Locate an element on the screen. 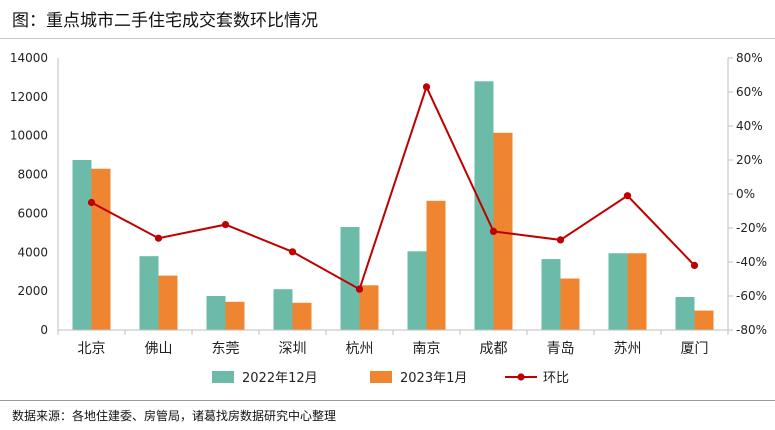 The image size is (775, 430). left-axis-tick-label: 2000 is located at coordinates (32, 291).